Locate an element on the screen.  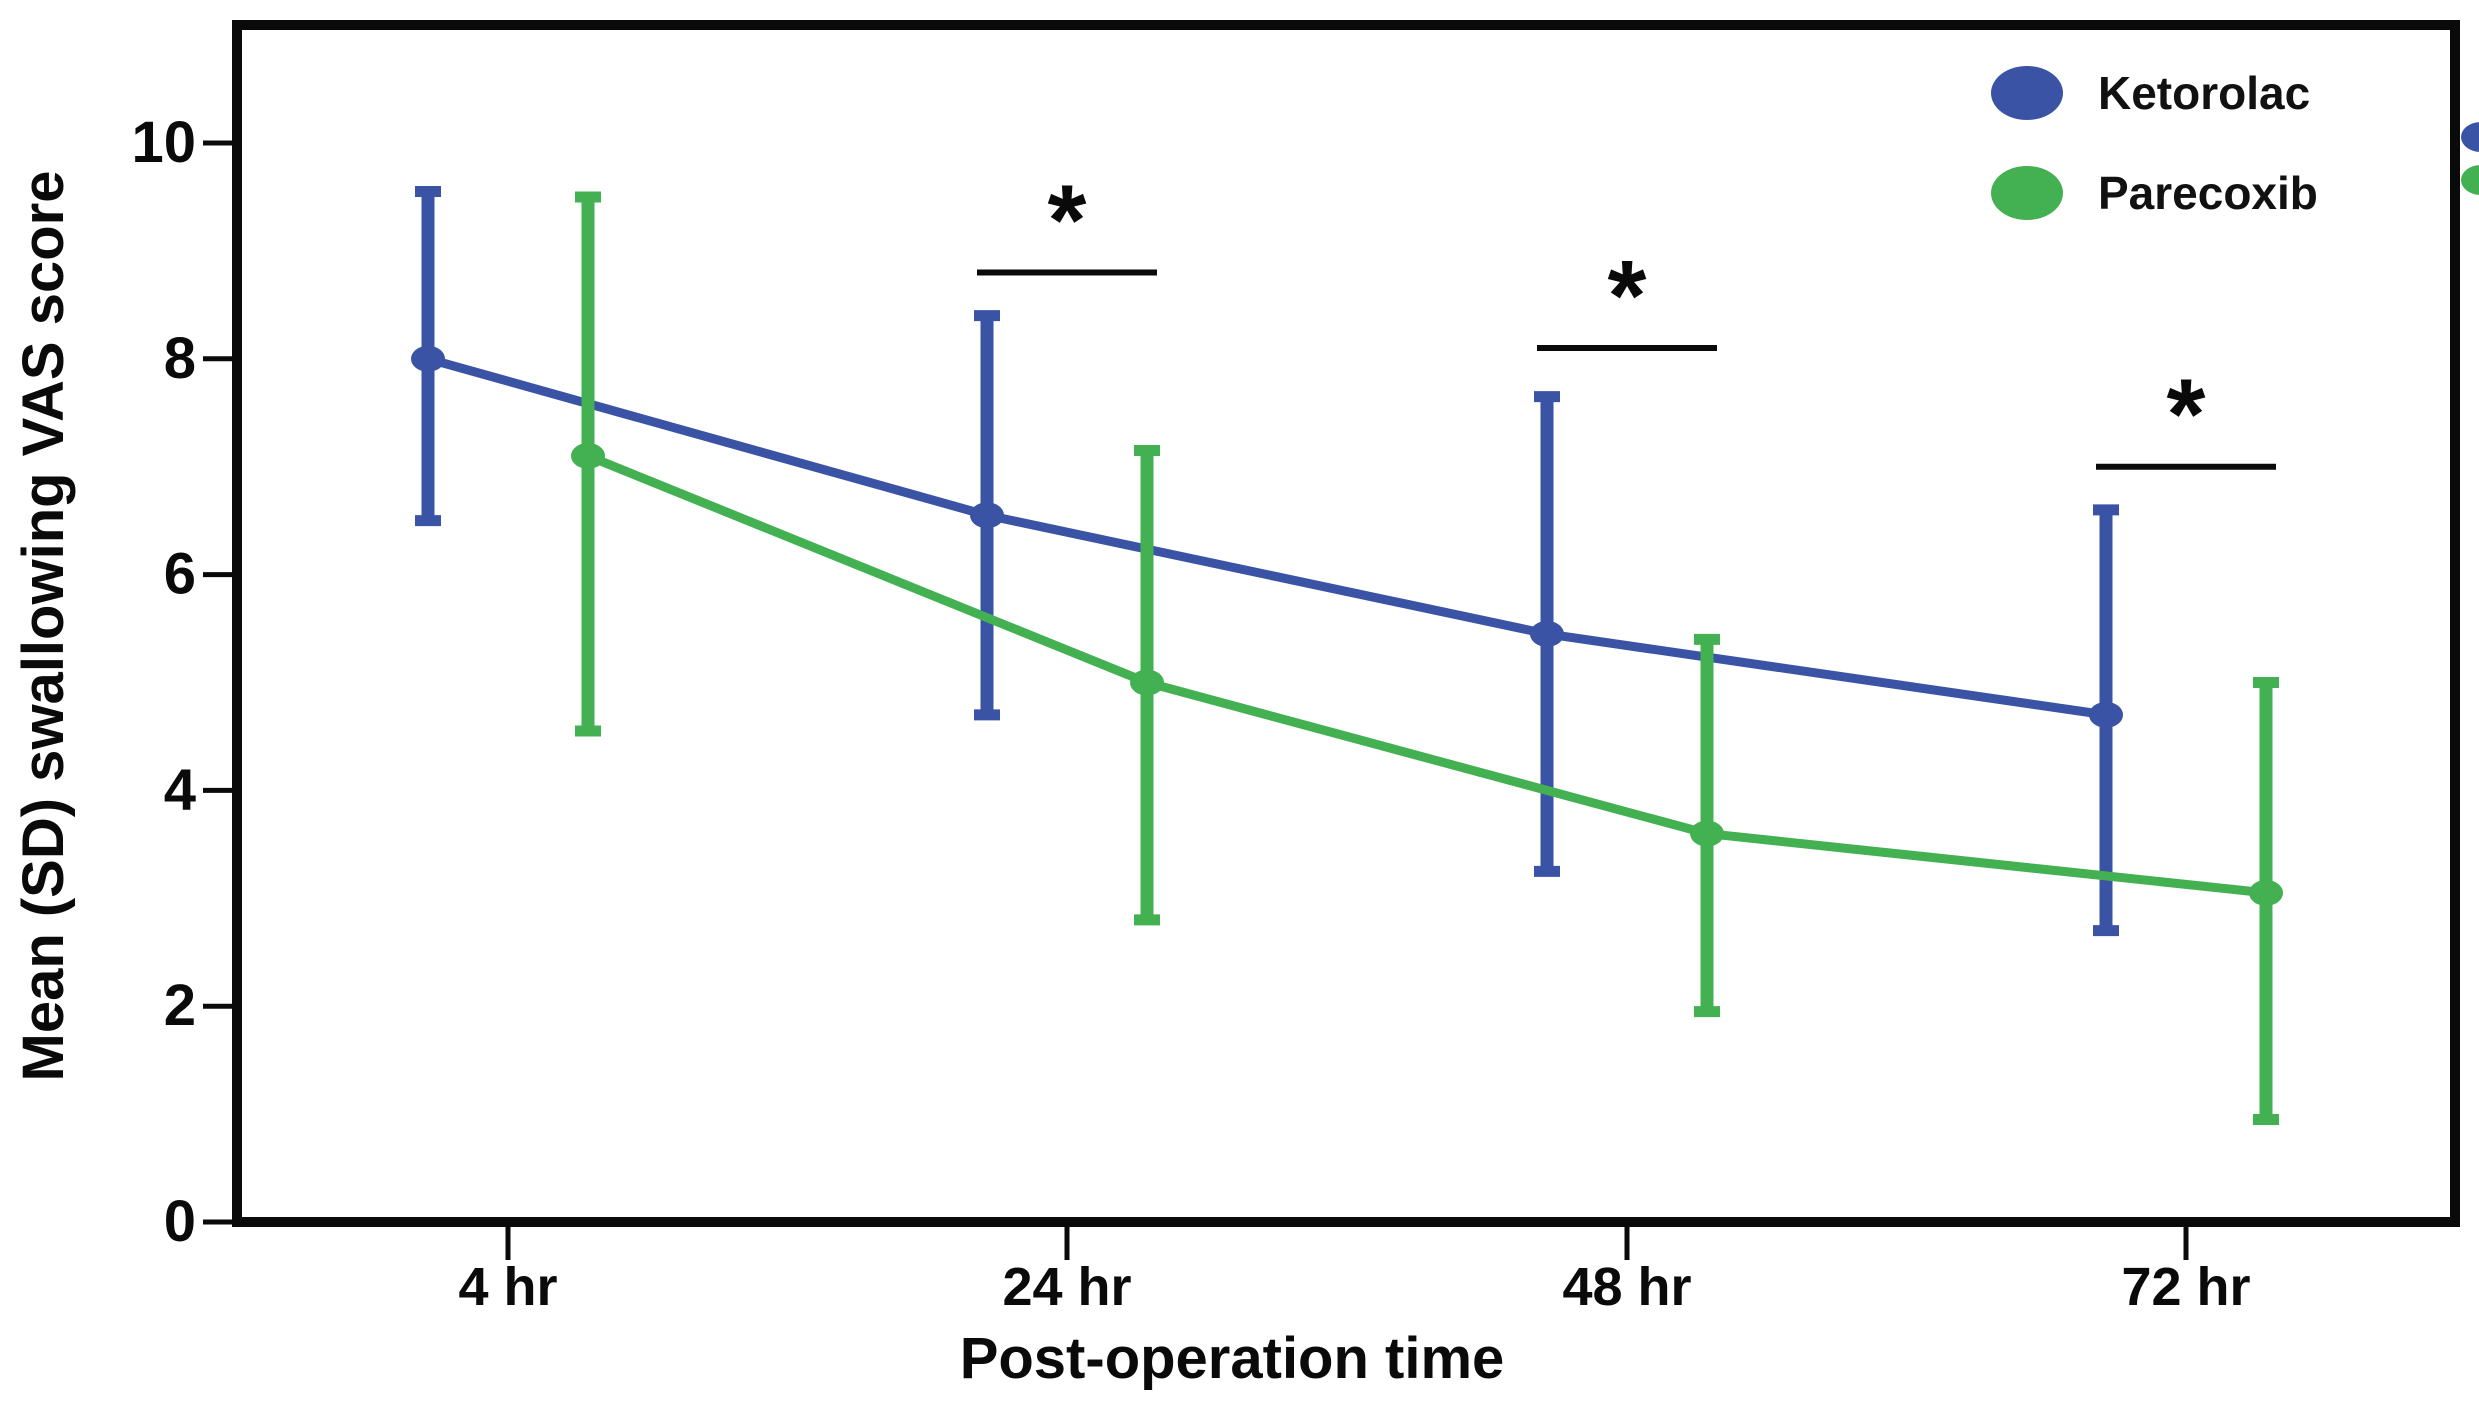
x-tick-label: 24 hr is located at coordinates (1066, 1287).